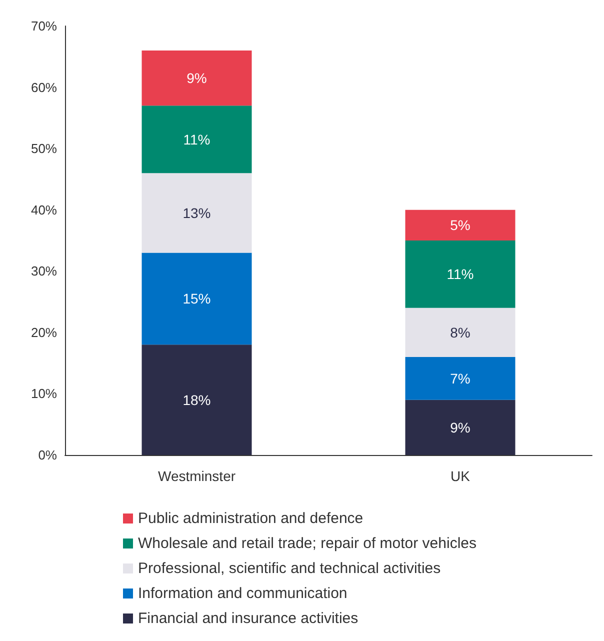 The width and height of the screenshot is (604, 641). I want to click on legend-label: Public administration and defence, so click(251, 518).